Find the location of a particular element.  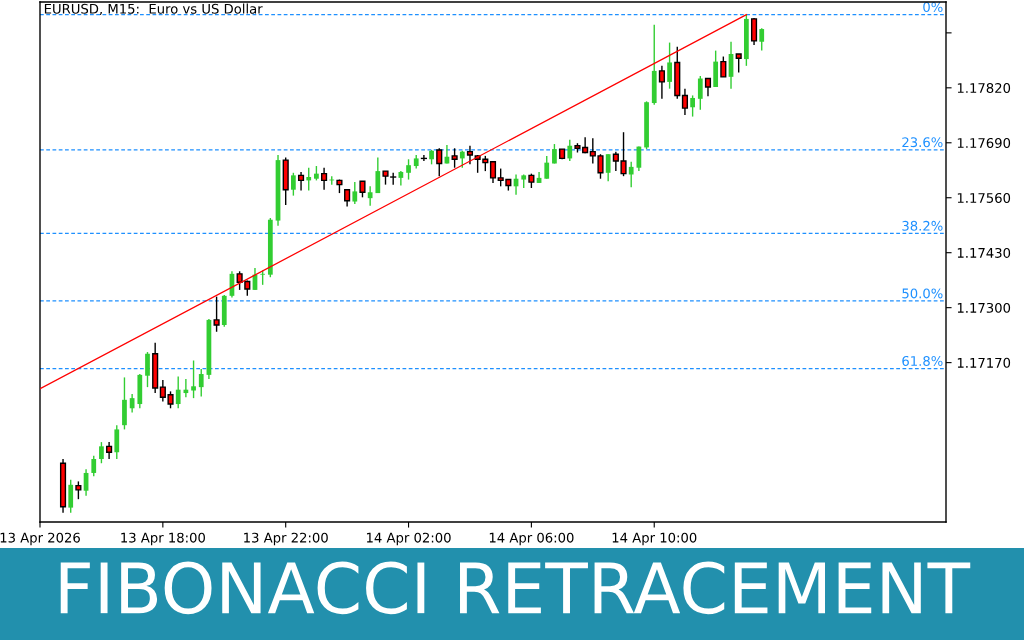

y-tick-label: 1.17560 is located at coordinates (984, 197).